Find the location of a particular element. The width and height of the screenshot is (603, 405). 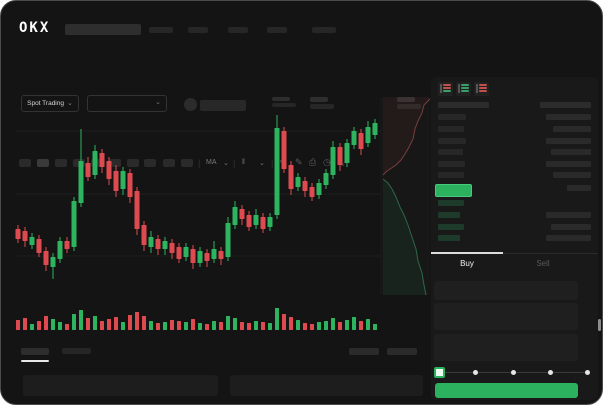

timeframe-pill-active is located at coordinates (43, 163).